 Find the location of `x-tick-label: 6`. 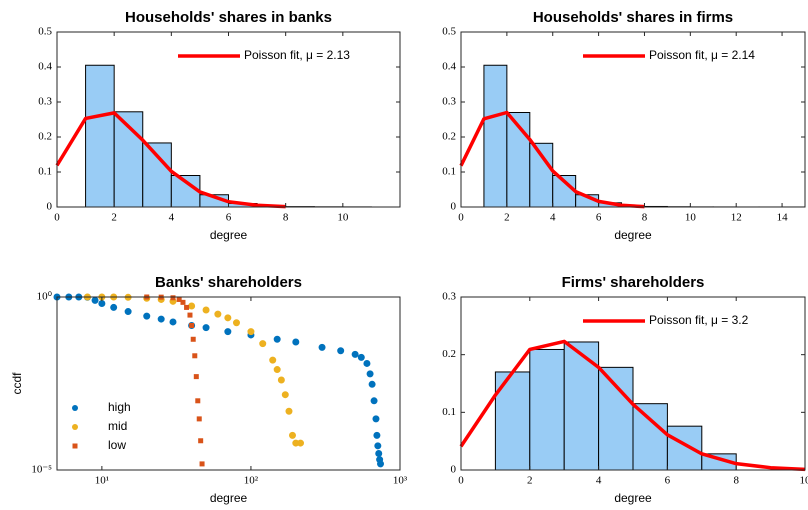

x-tick-label: 6 is located at coordinates (668, 481).